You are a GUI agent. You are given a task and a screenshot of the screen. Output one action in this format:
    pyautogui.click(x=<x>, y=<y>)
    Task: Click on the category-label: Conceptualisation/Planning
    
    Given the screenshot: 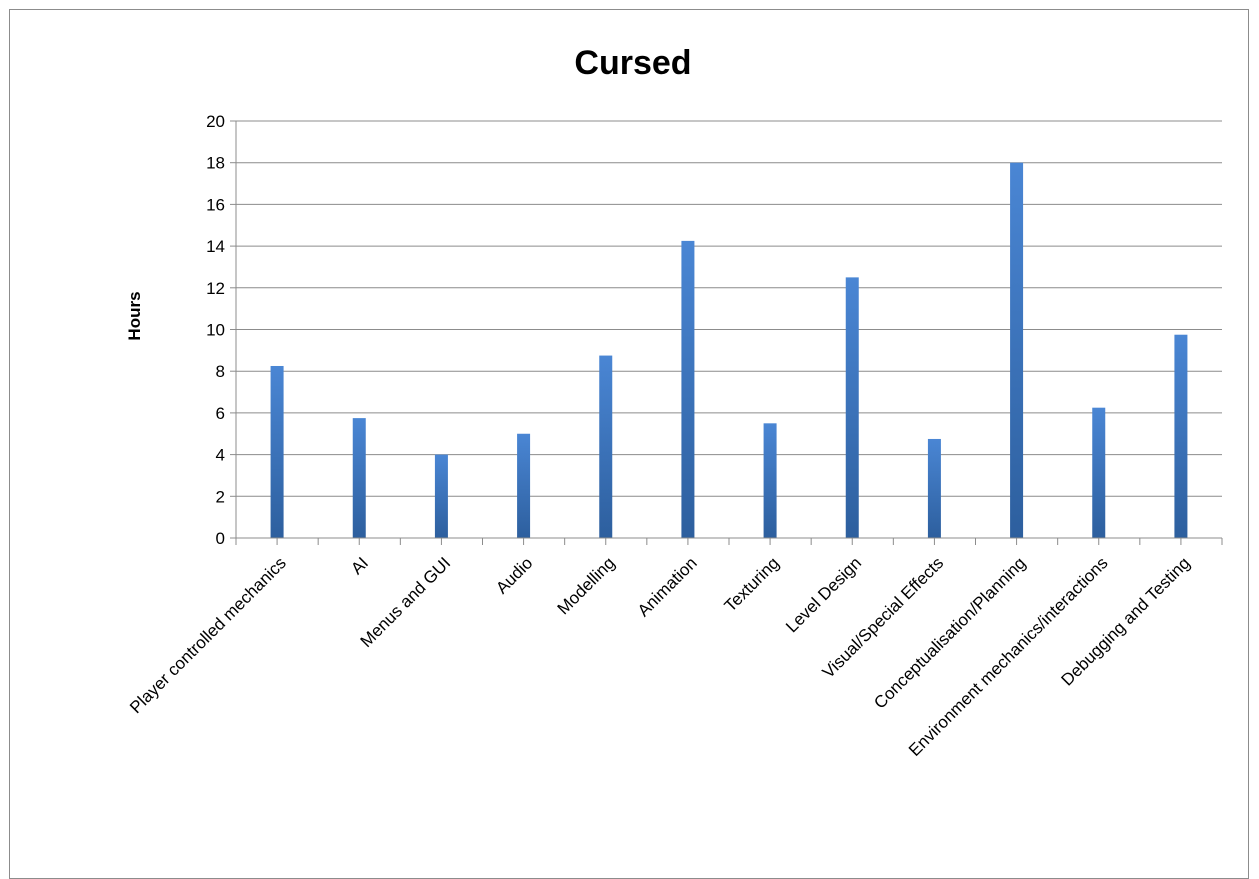 What is the action you would take?
    pyautogui.click(x=949, y=632)
    